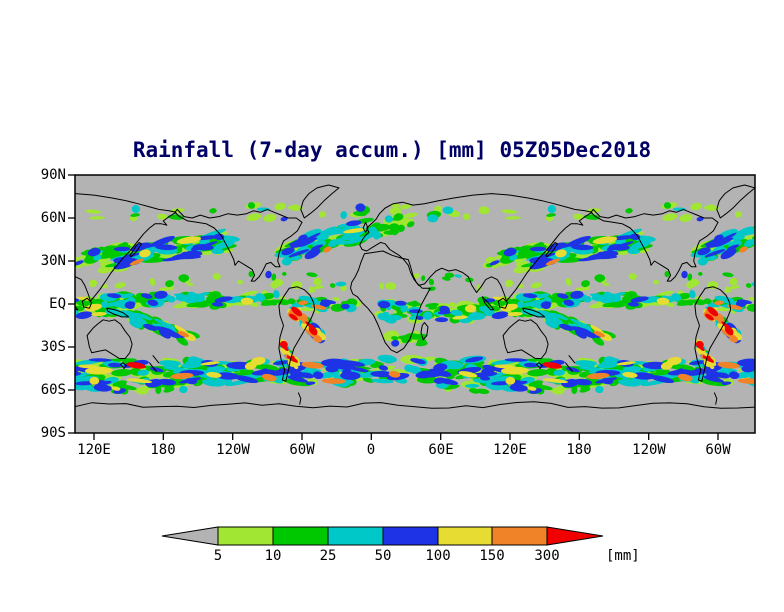 The height and width of the screenshot is (612, 784). What do you see at coordinates (53, 218) in the screenshot?
I see `lat-tick-label: 60N` at bounding box center [53, 218].